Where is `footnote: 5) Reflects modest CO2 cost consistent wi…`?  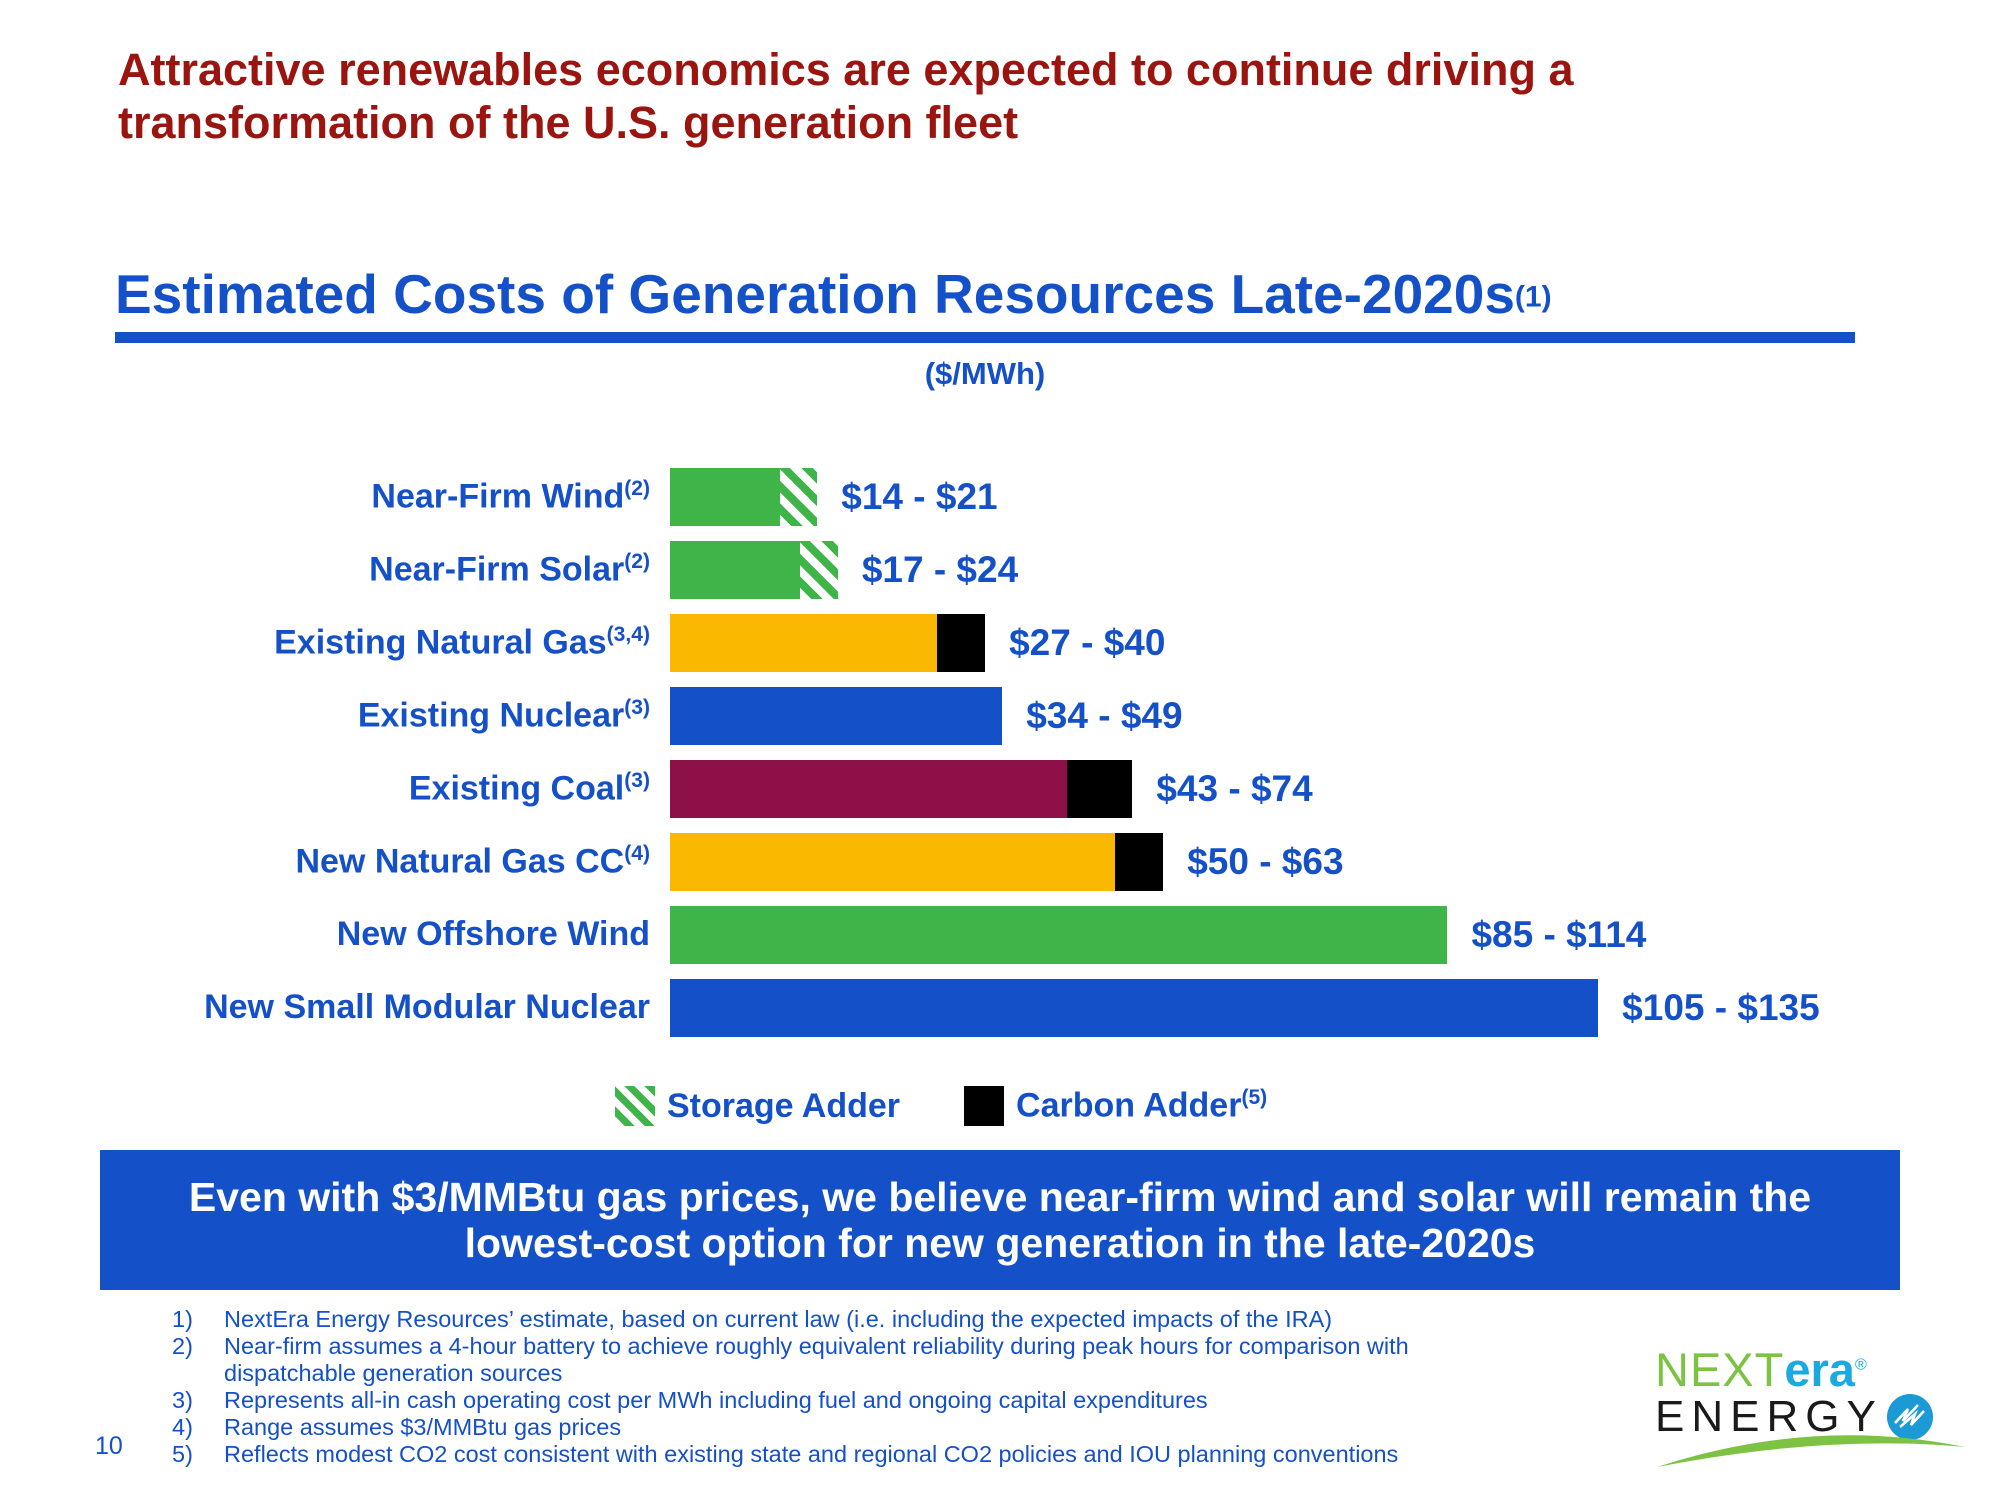
footnote: 5) Reflects modest CO2 cost consistent wi… is located at coordinates (807, 1454).